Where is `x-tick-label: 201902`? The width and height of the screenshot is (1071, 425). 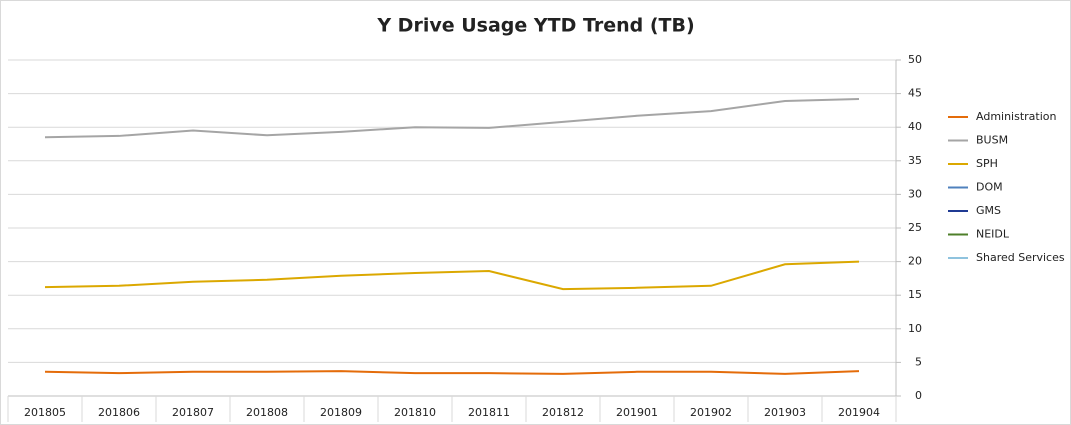
x-tick-label: 201902 is located at coordinates (711, 412).